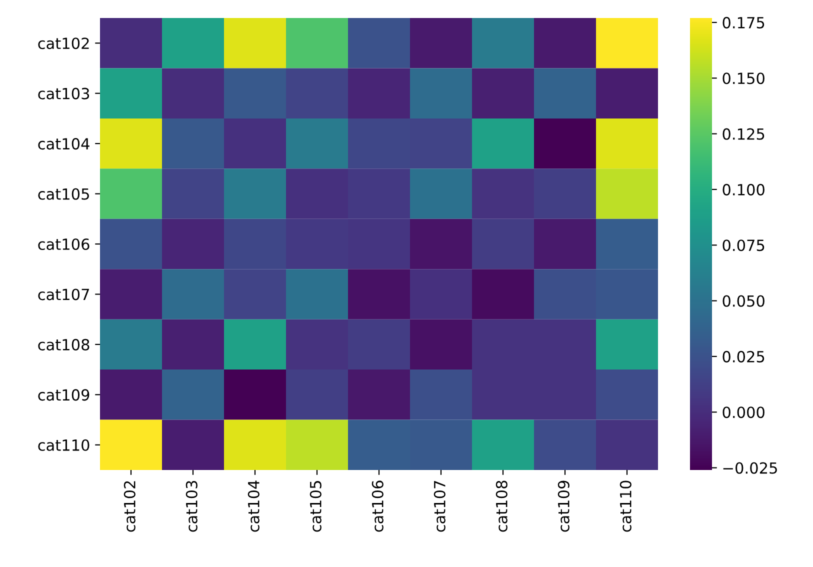 Image resolution: width=813 pixels, height=567 pixels. I want to click on y-tick-label: cat109, so click(64, 395).